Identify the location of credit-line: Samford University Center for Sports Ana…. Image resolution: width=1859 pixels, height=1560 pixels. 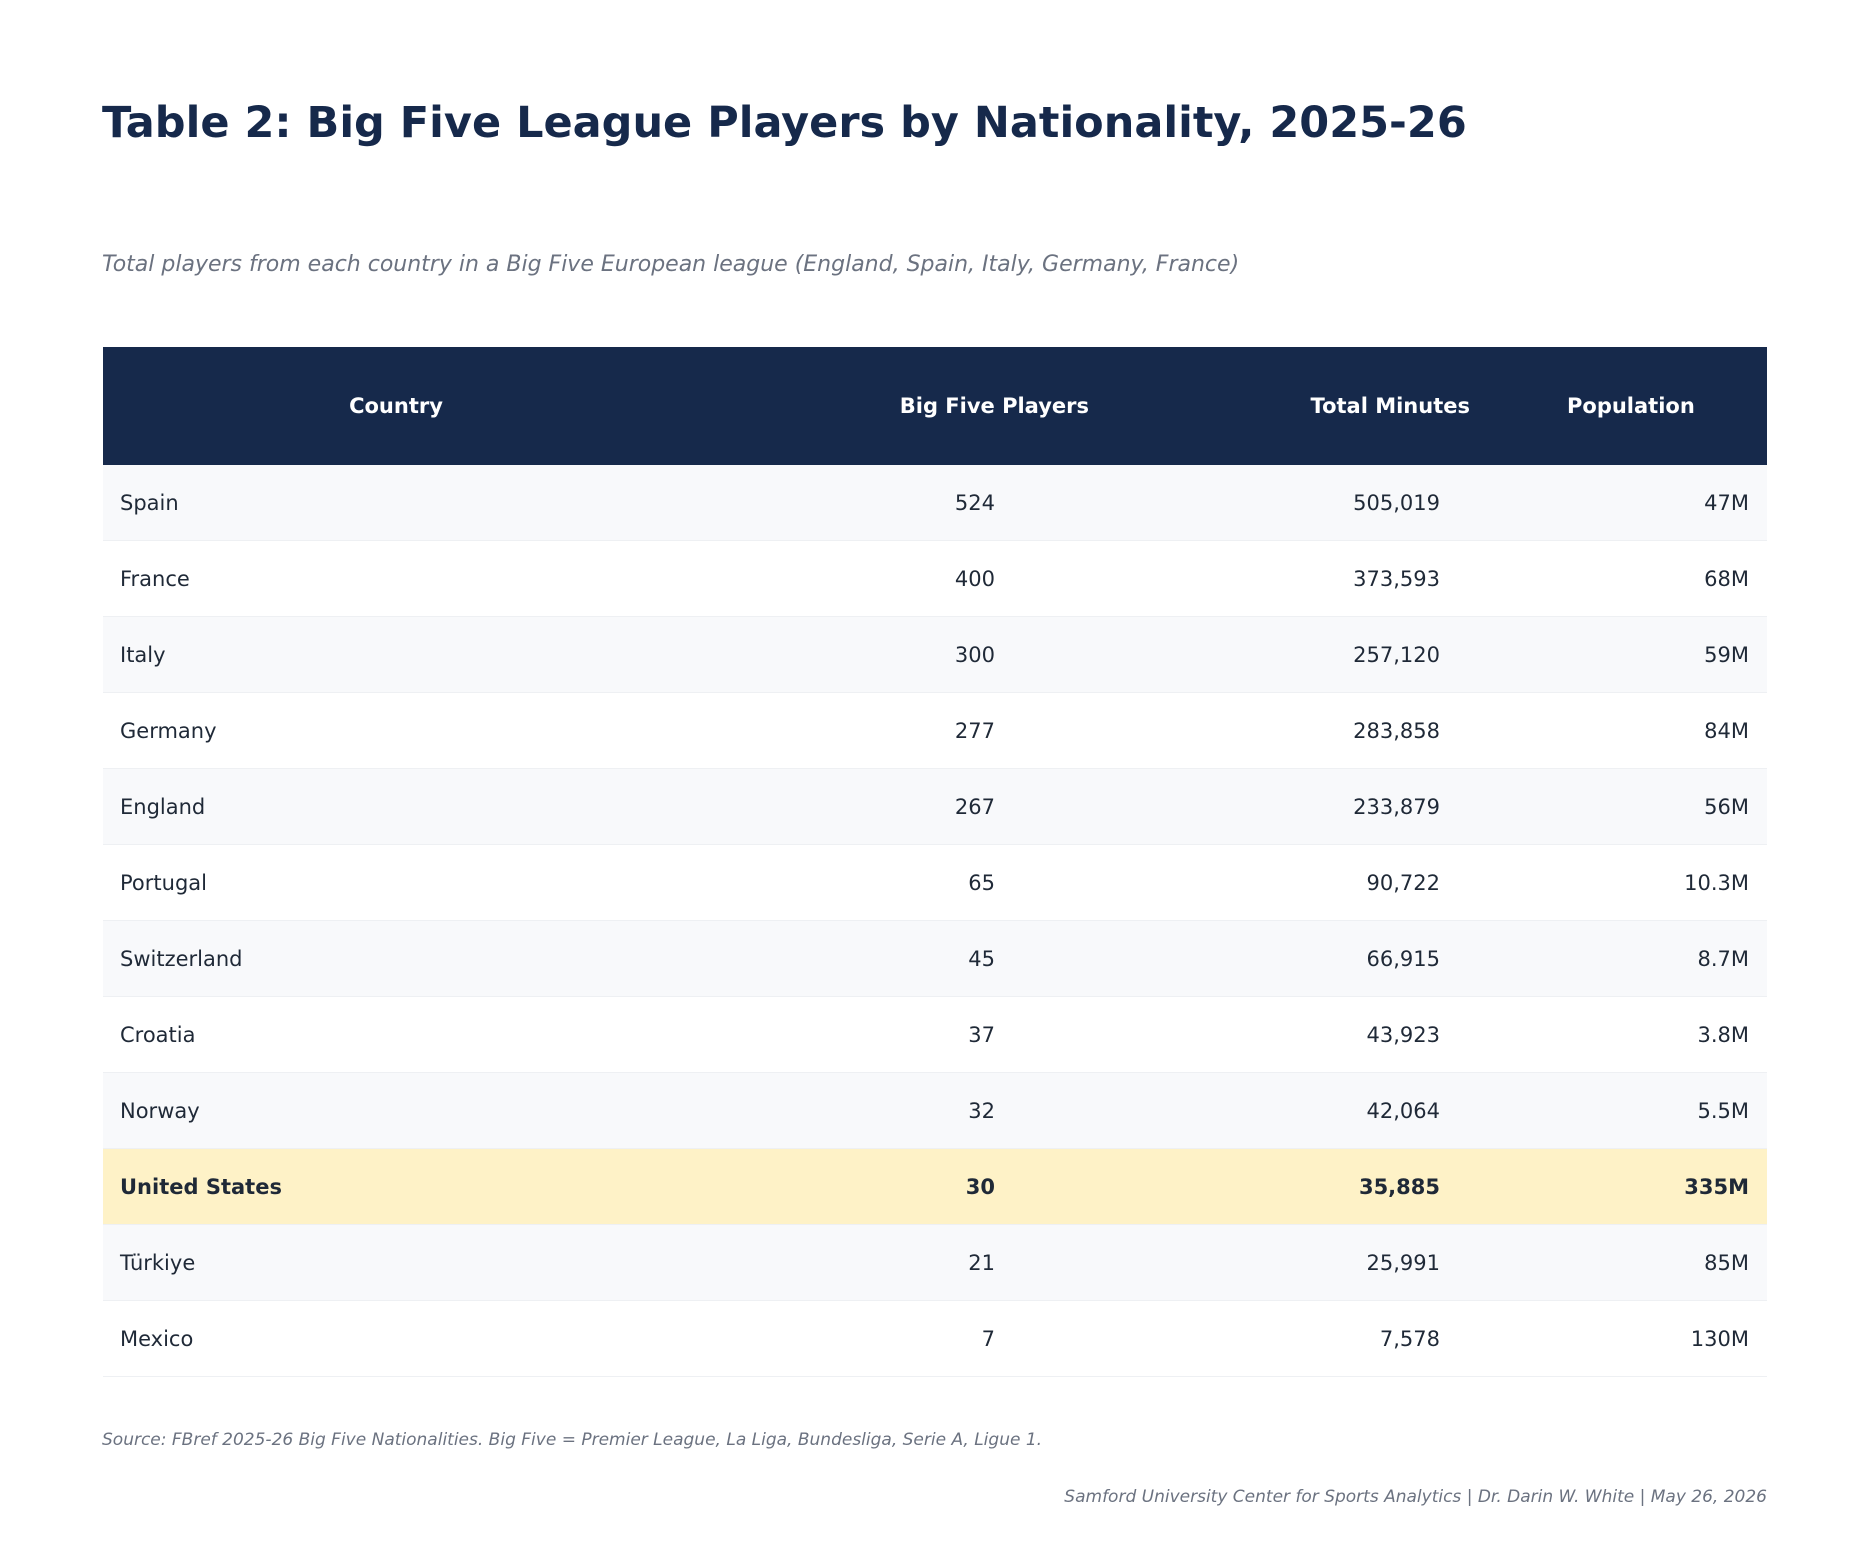
(1415, 1497).